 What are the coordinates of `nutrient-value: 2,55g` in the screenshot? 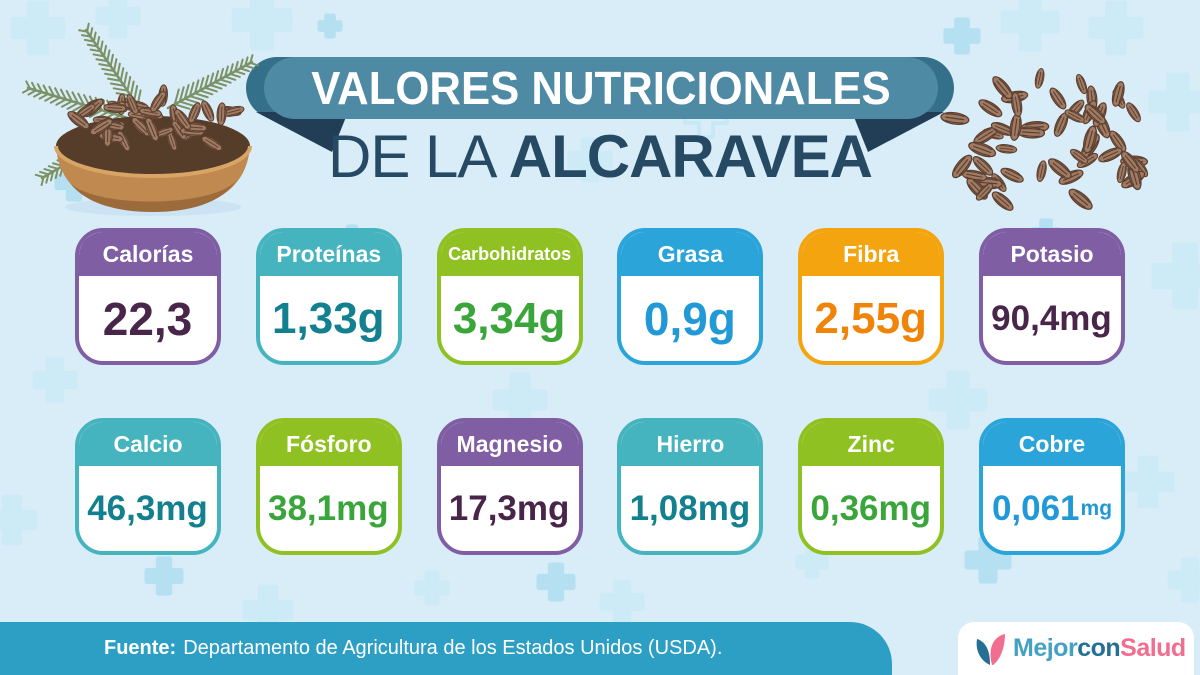 It's located at (871, 318).